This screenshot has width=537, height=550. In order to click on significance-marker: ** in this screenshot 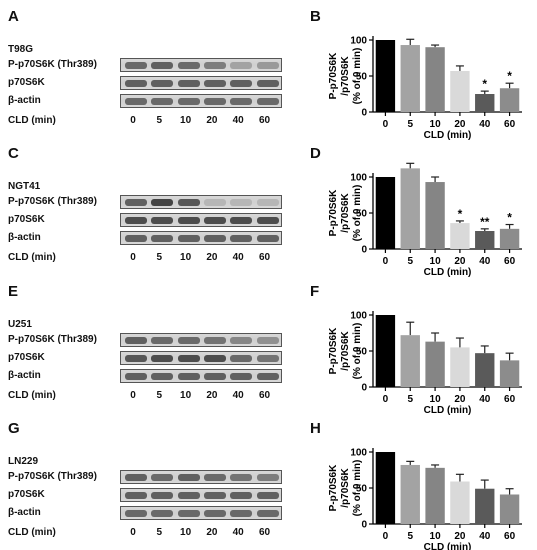, I will do `click(485, 222)`.